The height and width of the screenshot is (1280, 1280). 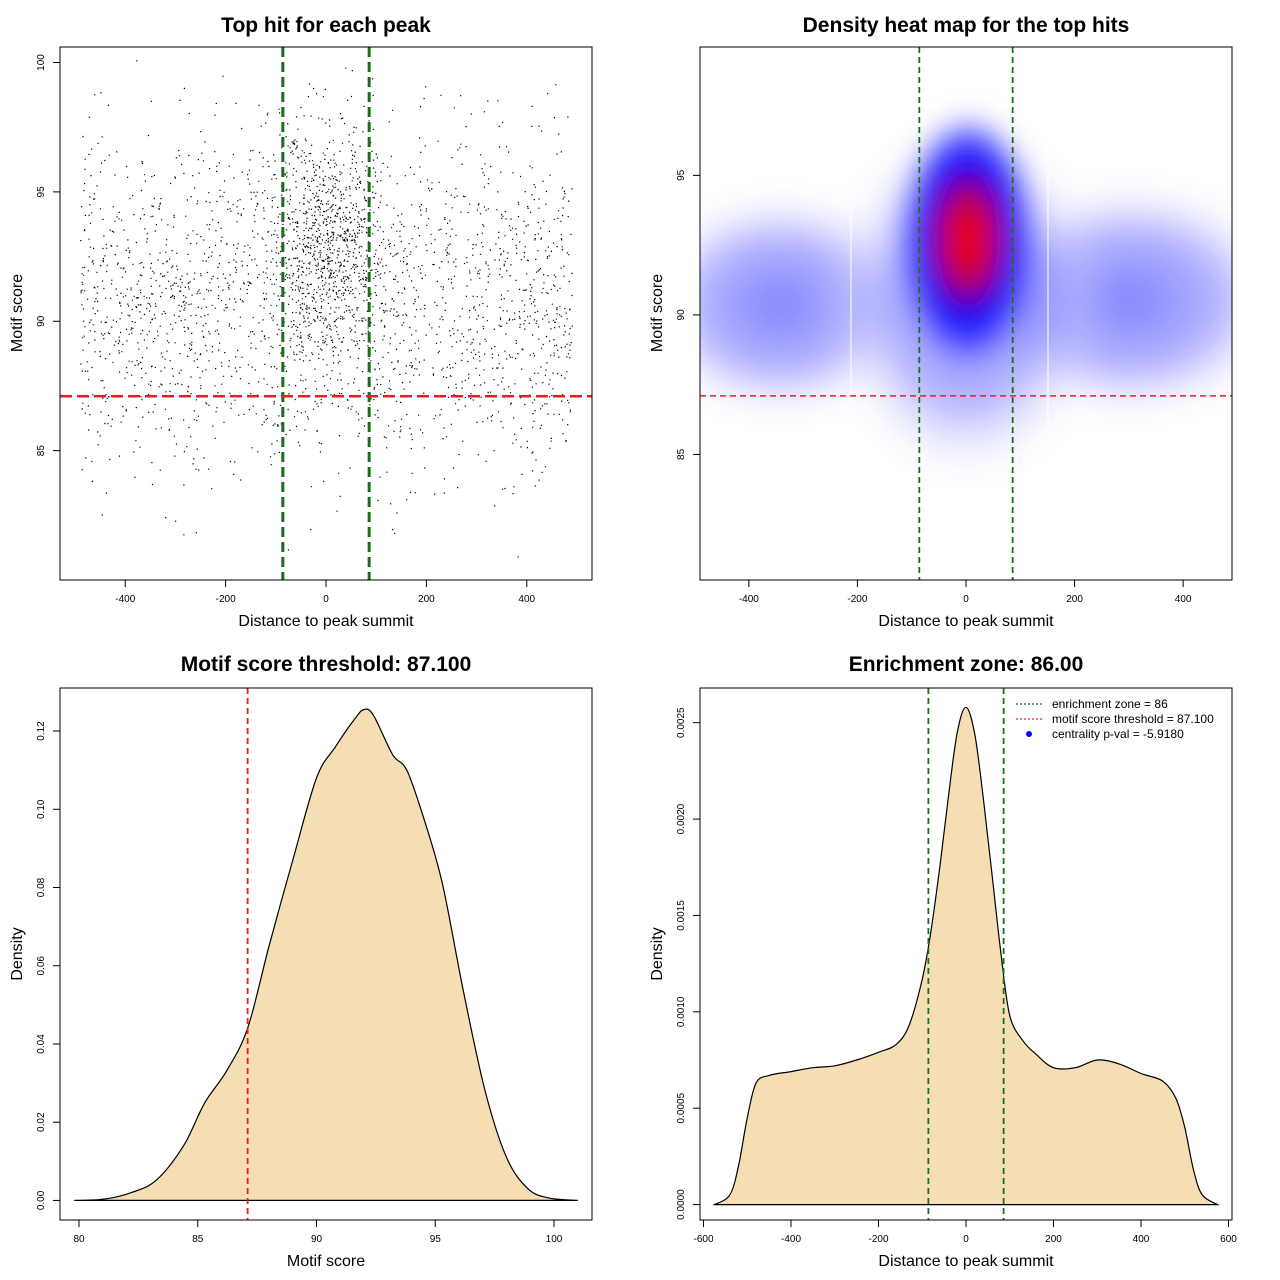 What do you see at coordinates (966, 664) in the screenshot?
I see `chart-title-distance-density: Enrichment zone: 86.00` at bounding box center [966, 664].